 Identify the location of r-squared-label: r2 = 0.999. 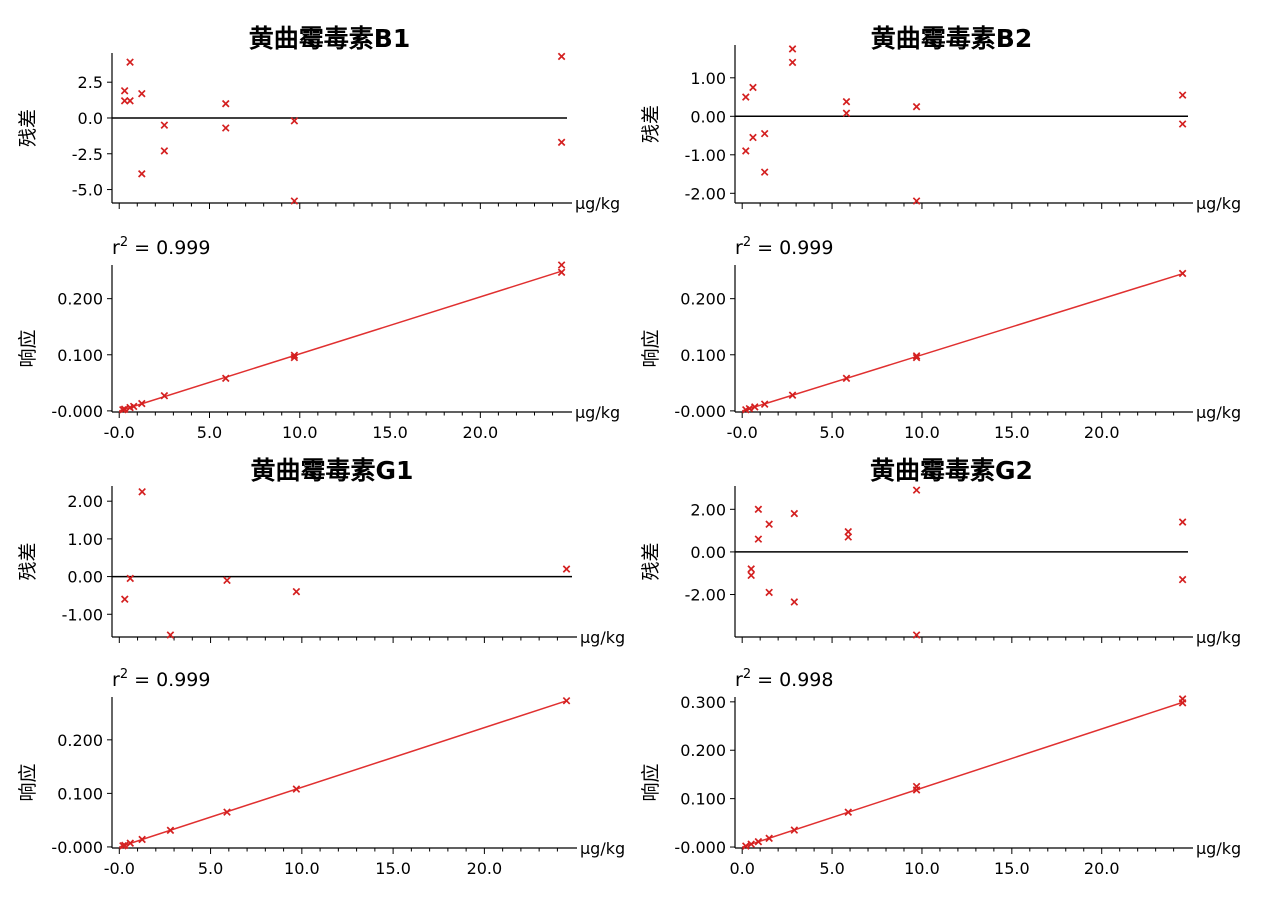
(161, 679).